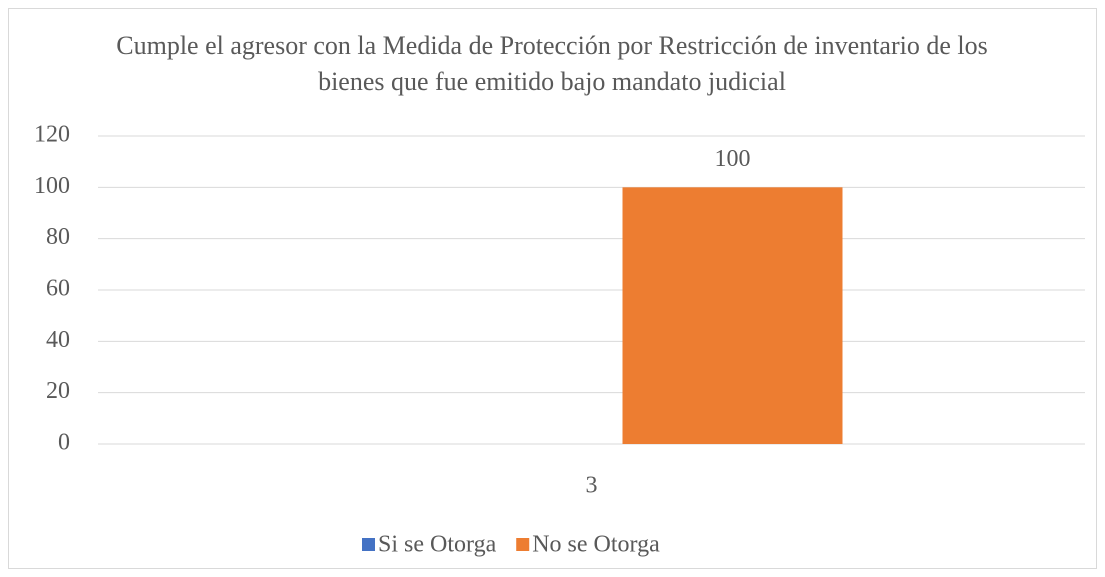  What do you see at coordinates (733, 159) in the screenshot?
I see `data-label: 100` at bounding box center [733, 159].